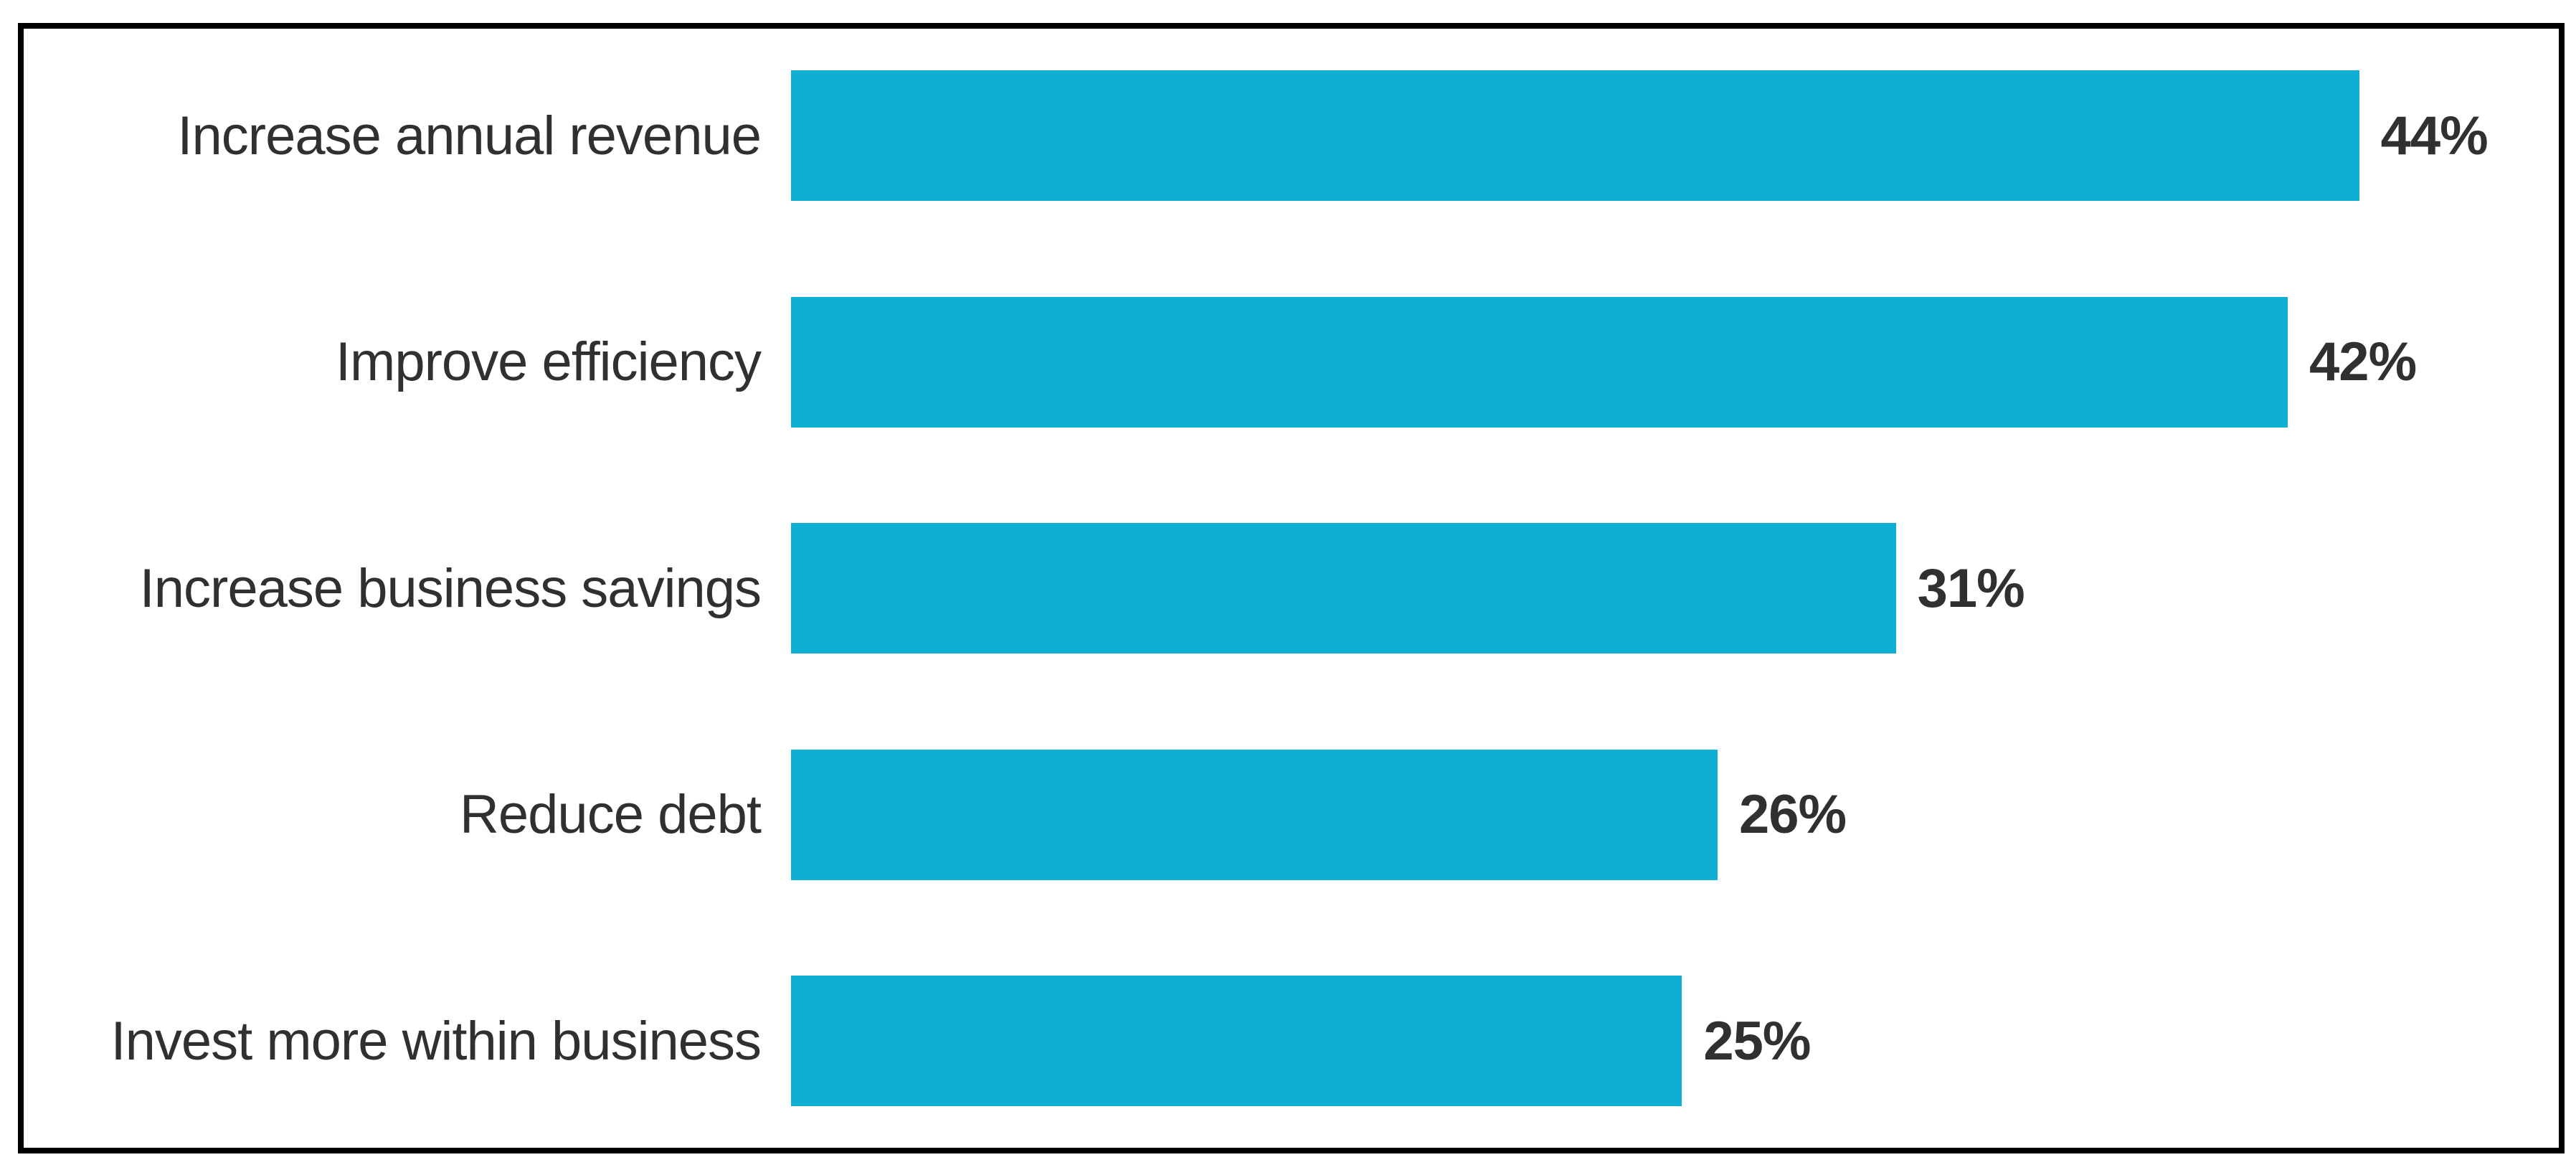 The width and height of the screenshot is (2576, 1175). I want to click on chart-row: Increase business savings 31%, so click(1280, 588).